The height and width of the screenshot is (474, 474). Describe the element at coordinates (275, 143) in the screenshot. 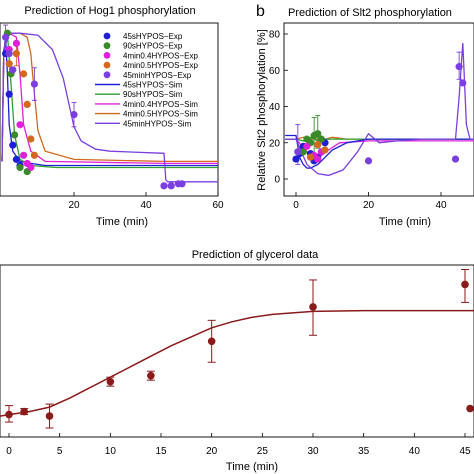

I see `slt2-ytick-label: 20` at that location.